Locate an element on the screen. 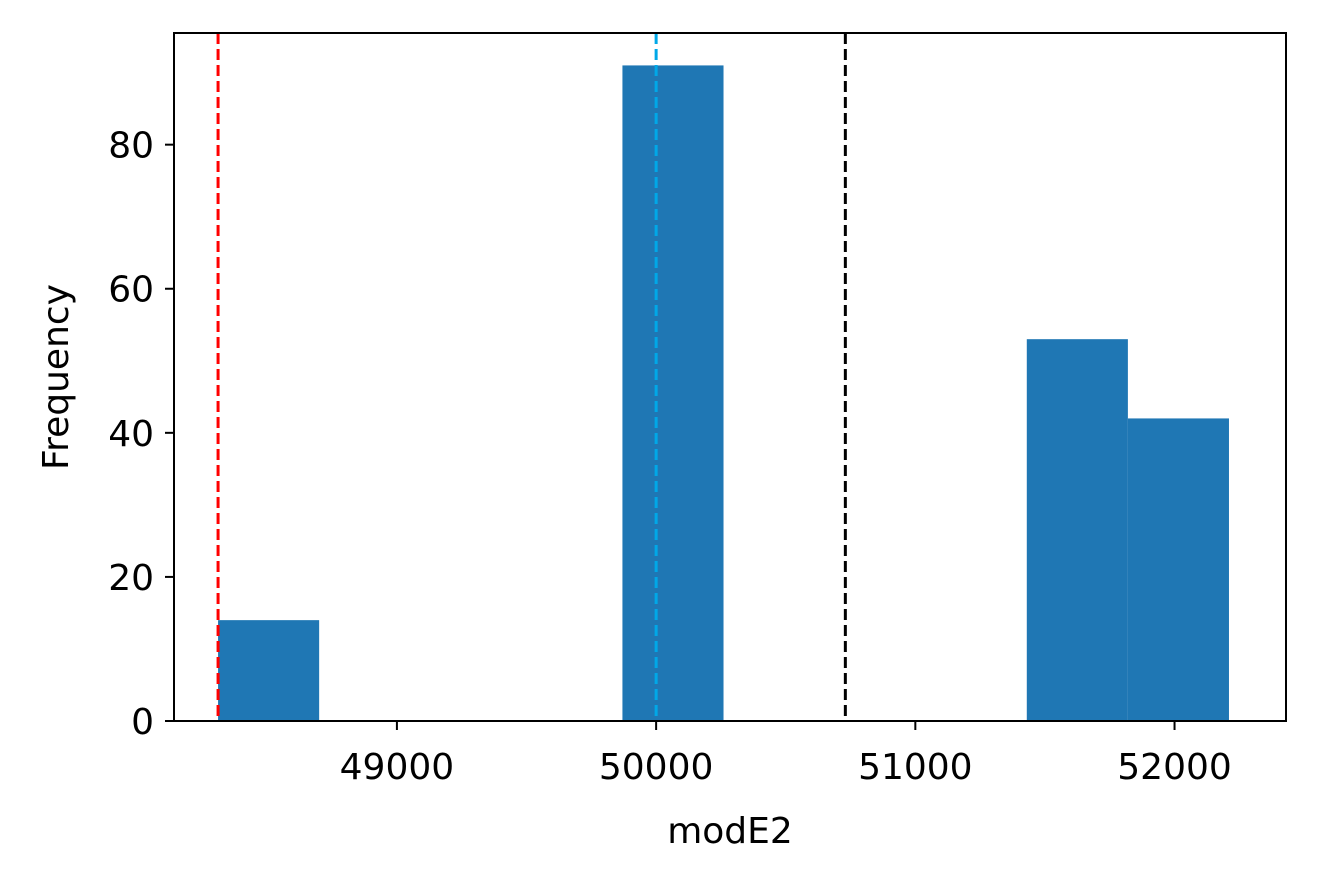 Image resolution: width=1320 pixels, height=880 pixels. y-tick-label: 80 is located at coordinates (131, 146).